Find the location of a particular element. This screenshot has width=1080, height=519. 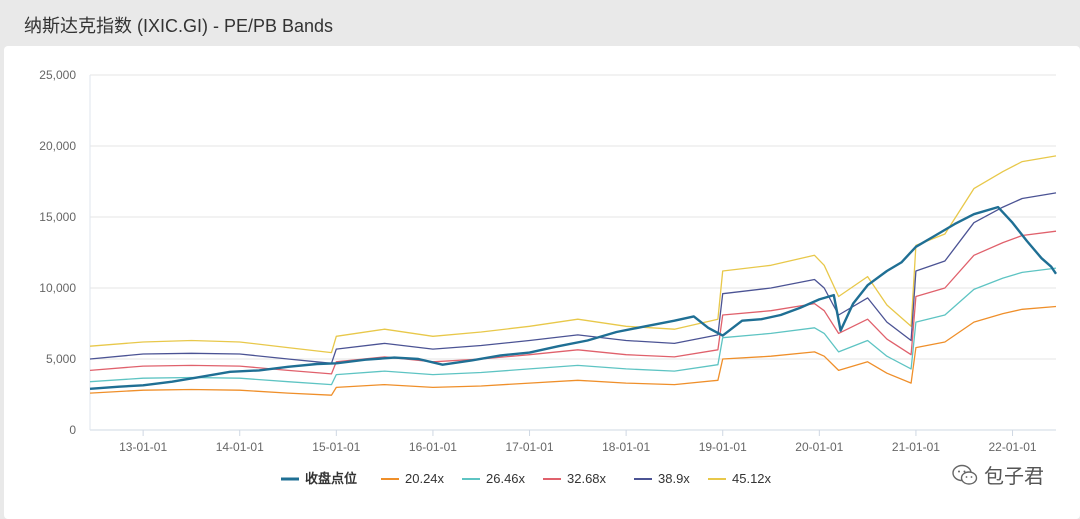

watermark-text: 包子君 is located at coordinates (1014, 476).